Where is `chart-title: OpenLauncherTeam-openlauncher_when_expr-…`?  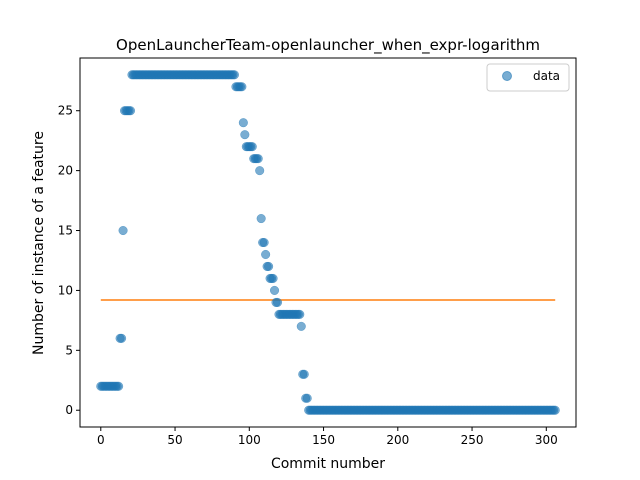 chart-title: OpenLauncherTeam-openlauncher_when_expr-… is located at coordinates (328, 45).